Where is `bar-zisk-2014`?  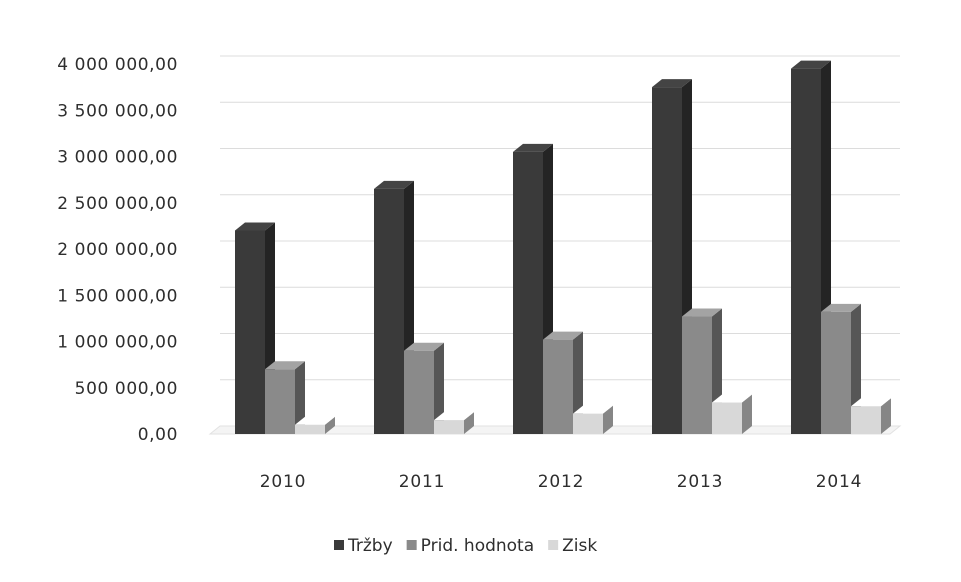
bar-zisk-2014 is located at coordinates (871, 416).